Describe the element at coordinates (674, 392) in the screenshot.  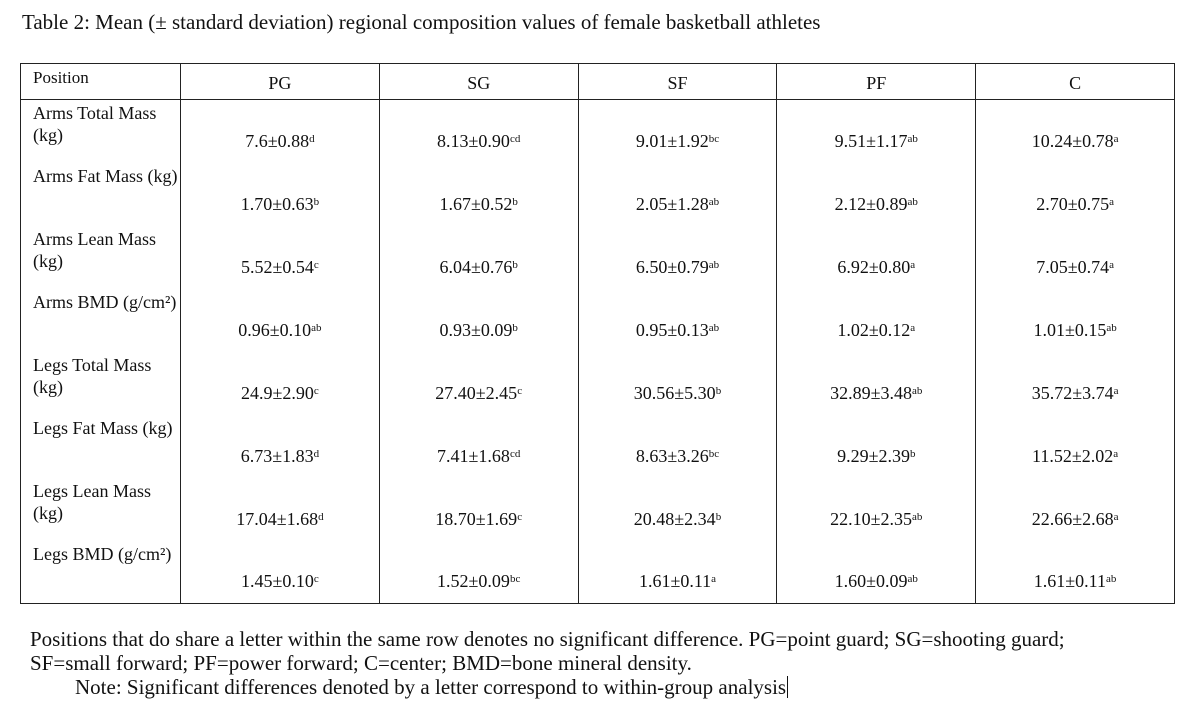
I see `cell-value: 30.56±5.30` at that location.